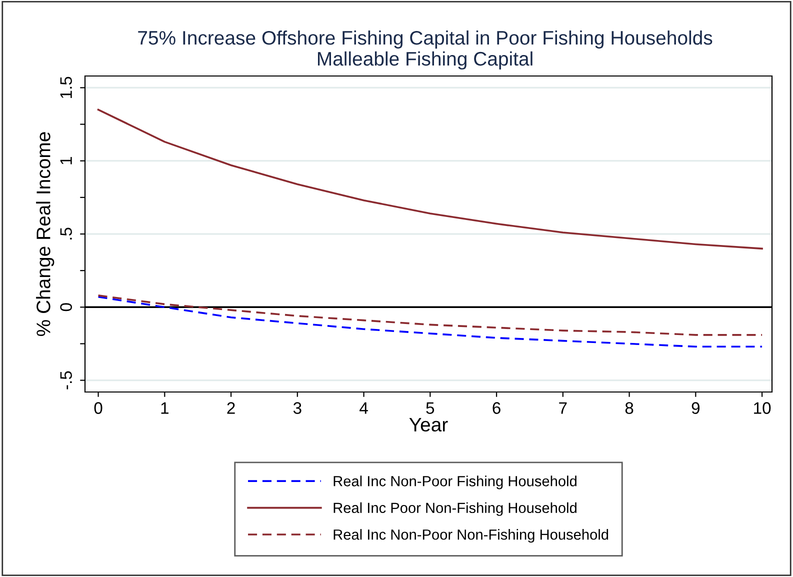  Describe the element at coordinates (563, 408) in the screenshot. I see `x-tick-label: 7` at that location.